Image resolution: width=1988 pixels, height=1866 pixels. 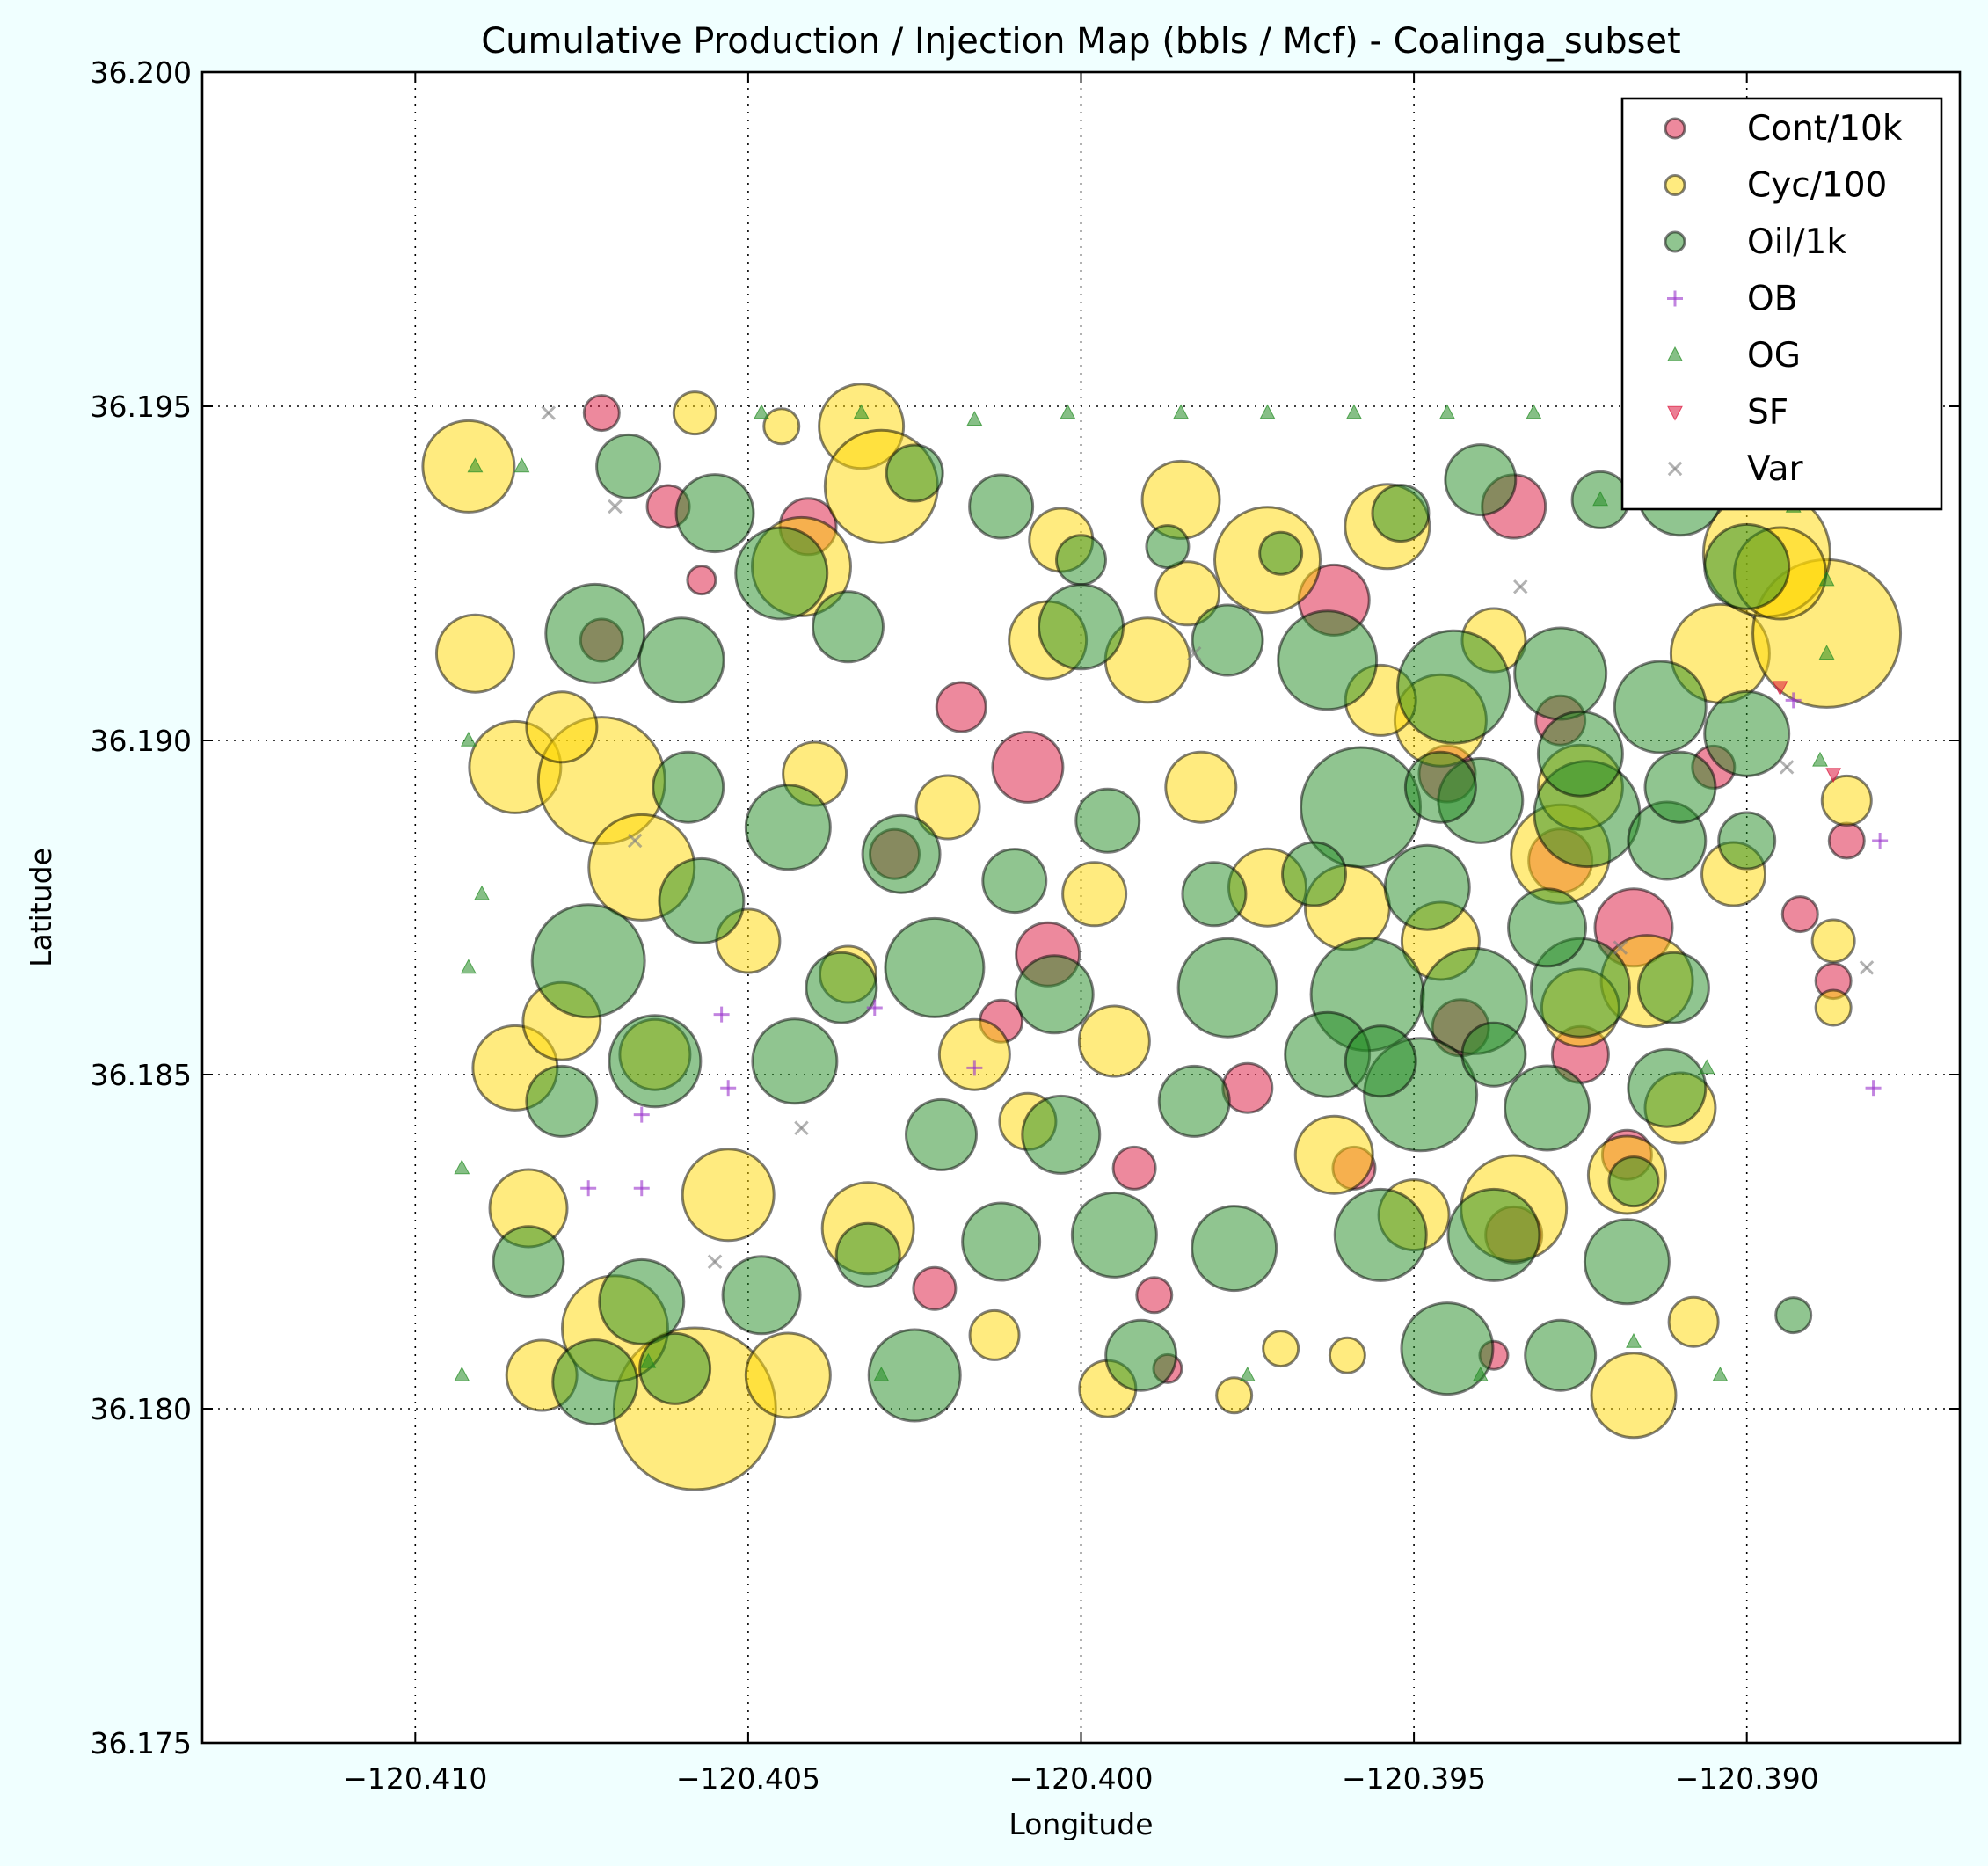 I want to click on legend-entry-cont-10k: Cont/10k, so click(x=1783, y=129).